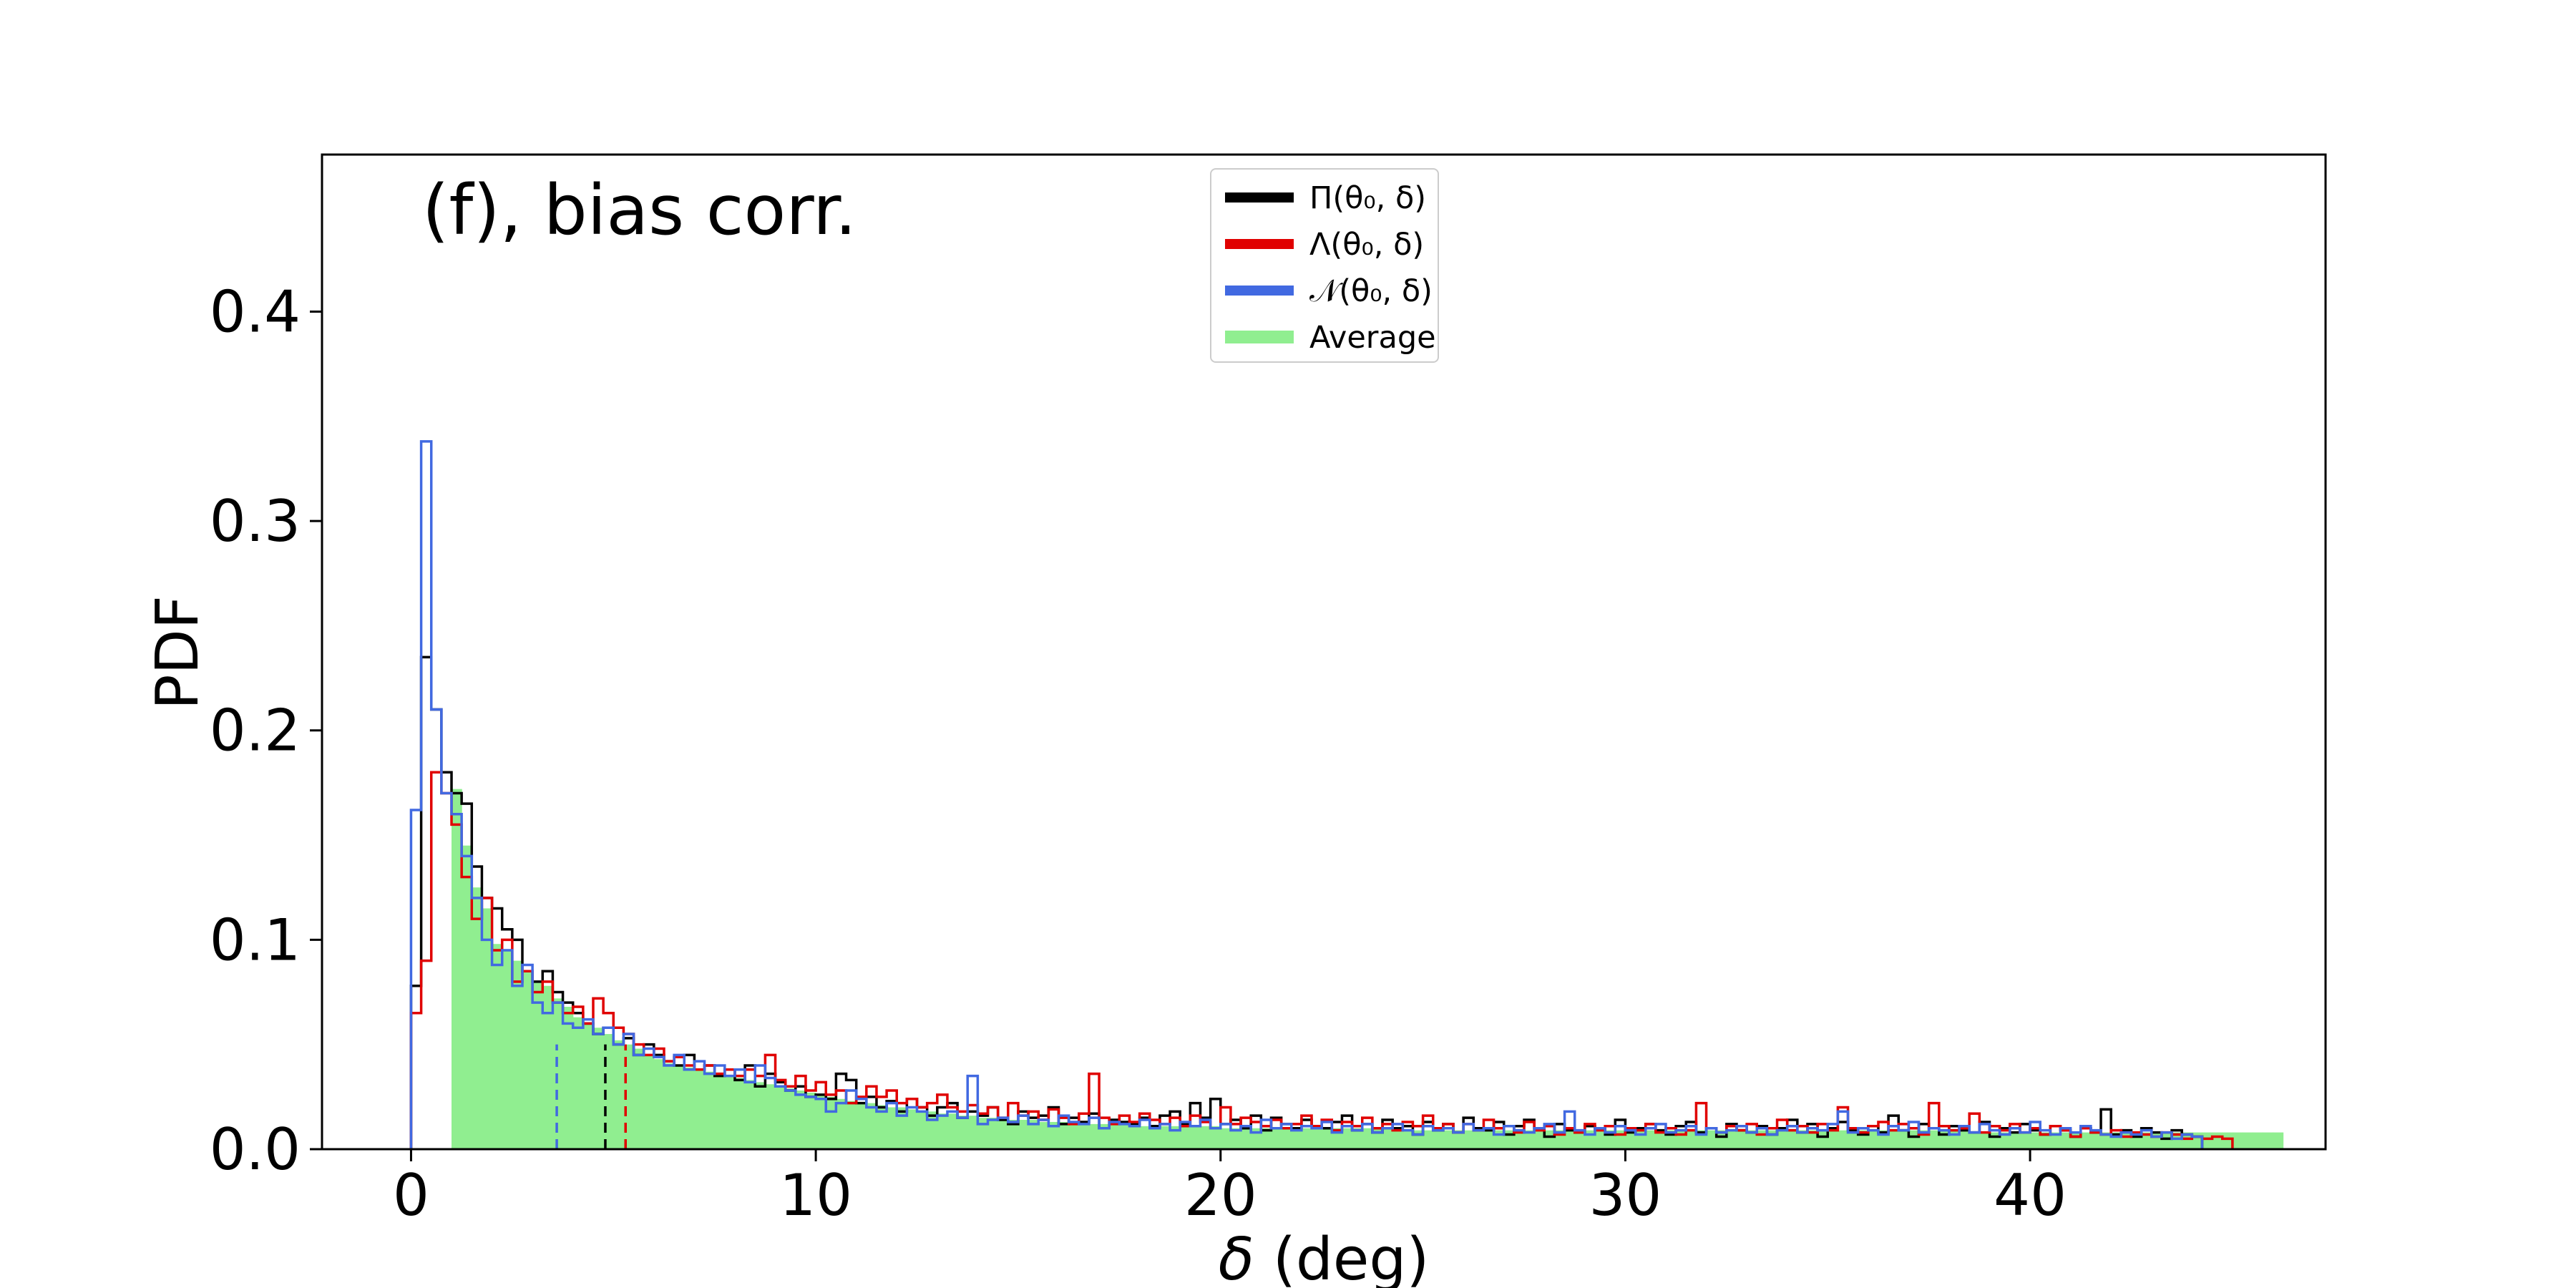 Image resolution: width=2576 pixels, height=1288 pixels. What do you see at coordinates (178, 652) in the screenshot?
I see `y-axis-label: PDF` at bounding box center [178, 652].